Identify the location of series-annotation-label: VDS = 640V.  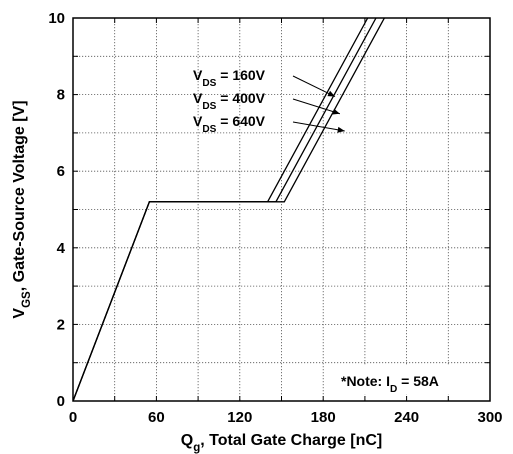
(229, 124).